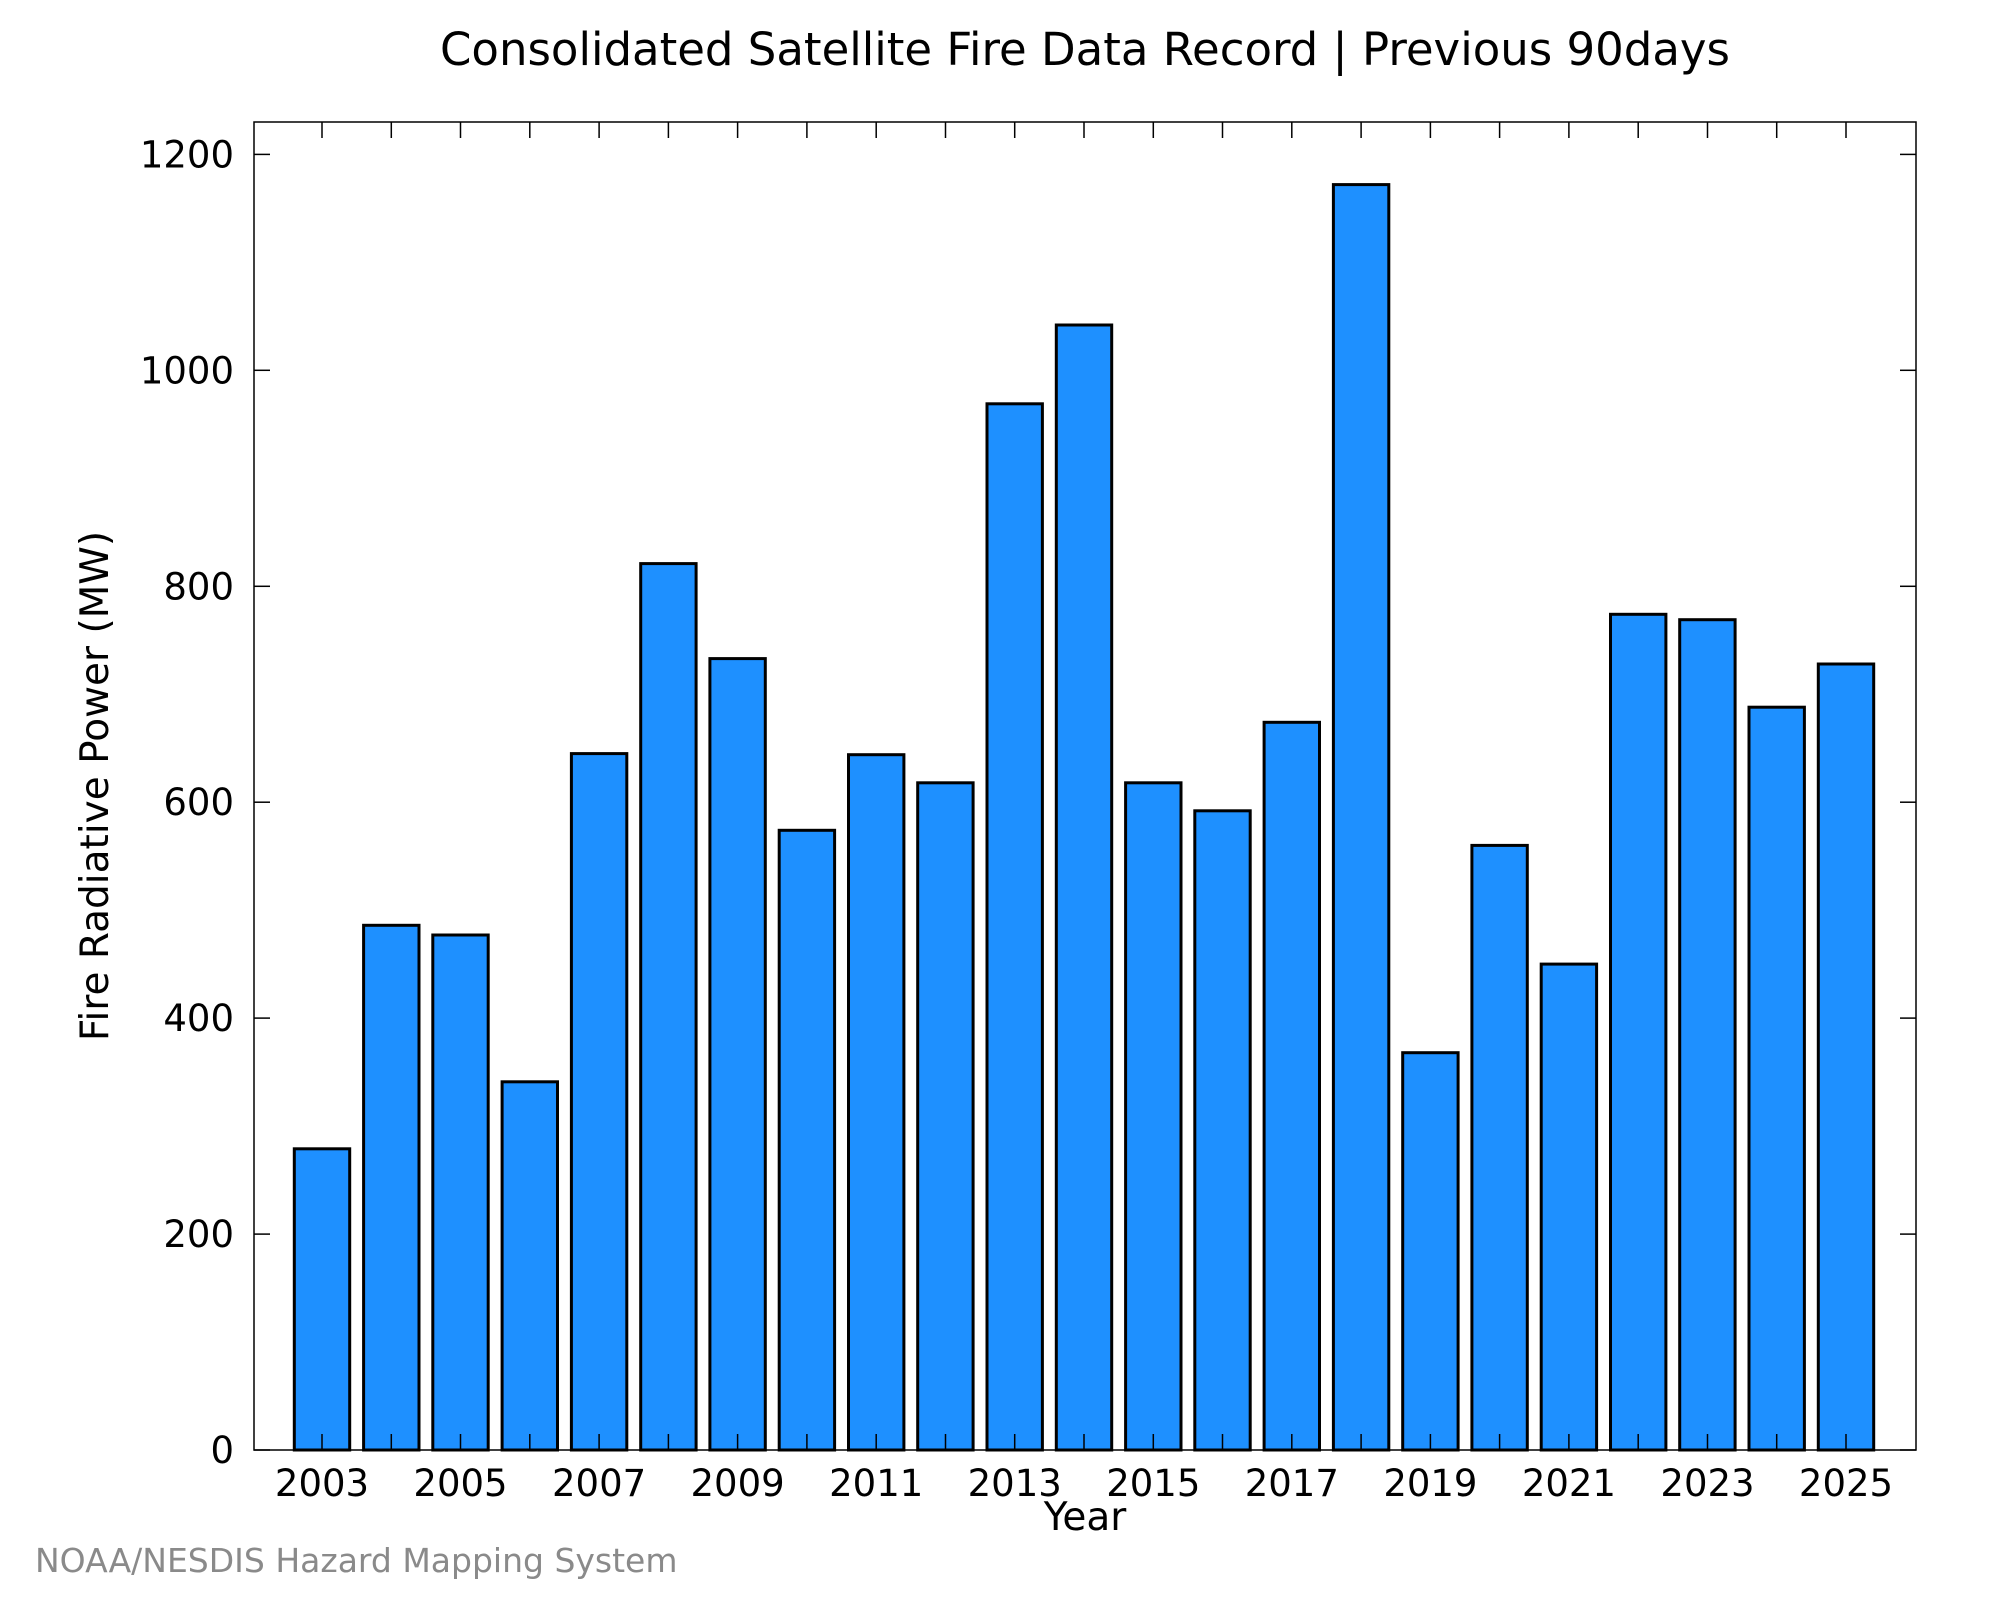  Describe the element at coordinates (1292, 1483) in the screenshot. I see `x-tick-label-2017: 2017` at that location.